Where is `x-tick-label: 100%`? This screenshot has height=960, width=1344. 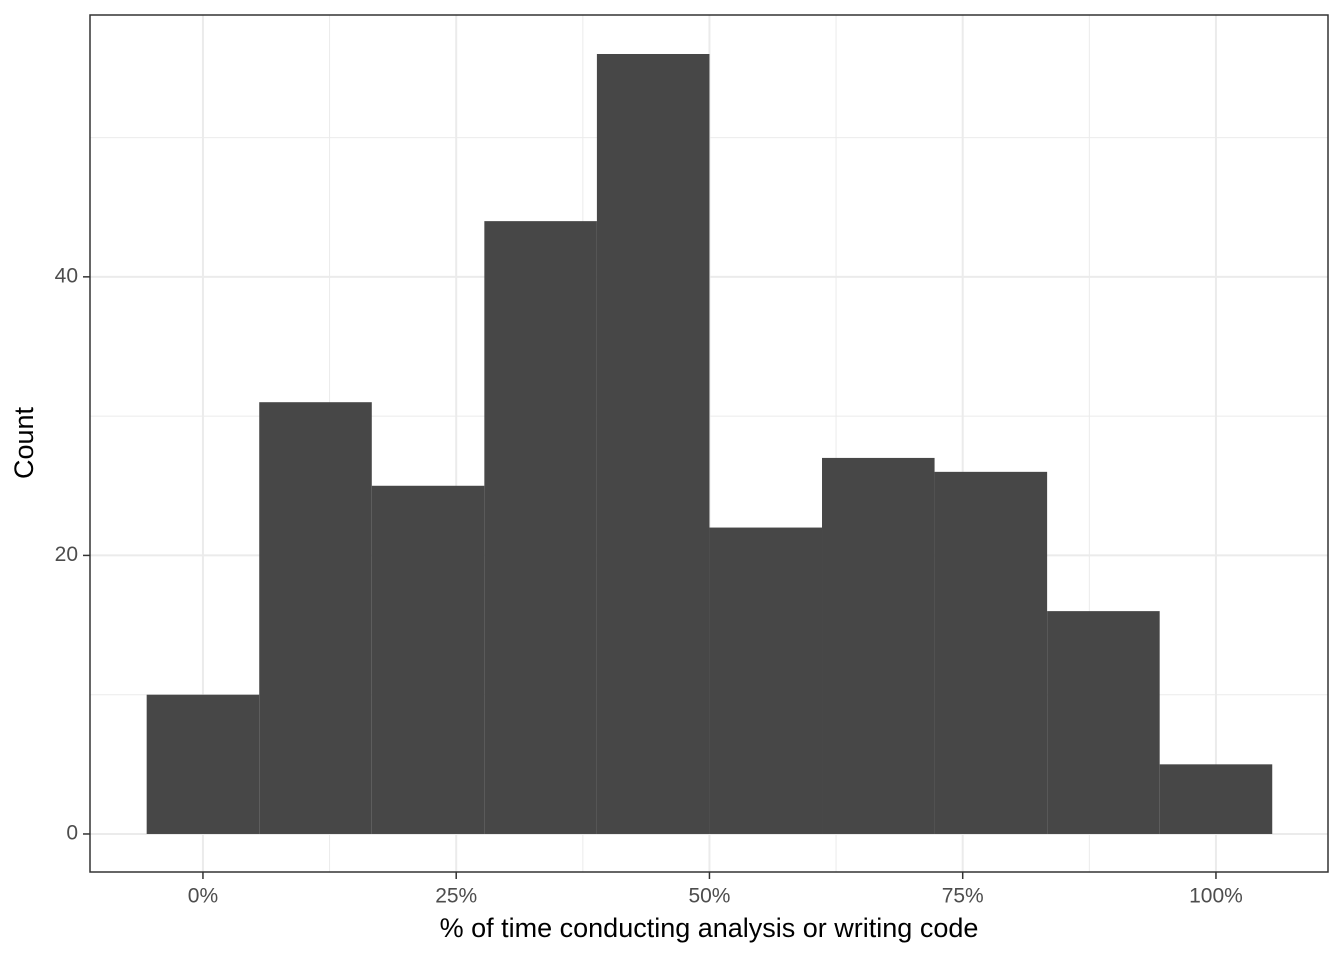 x-tick-label: 100% is located at coordinates (1216, 896).